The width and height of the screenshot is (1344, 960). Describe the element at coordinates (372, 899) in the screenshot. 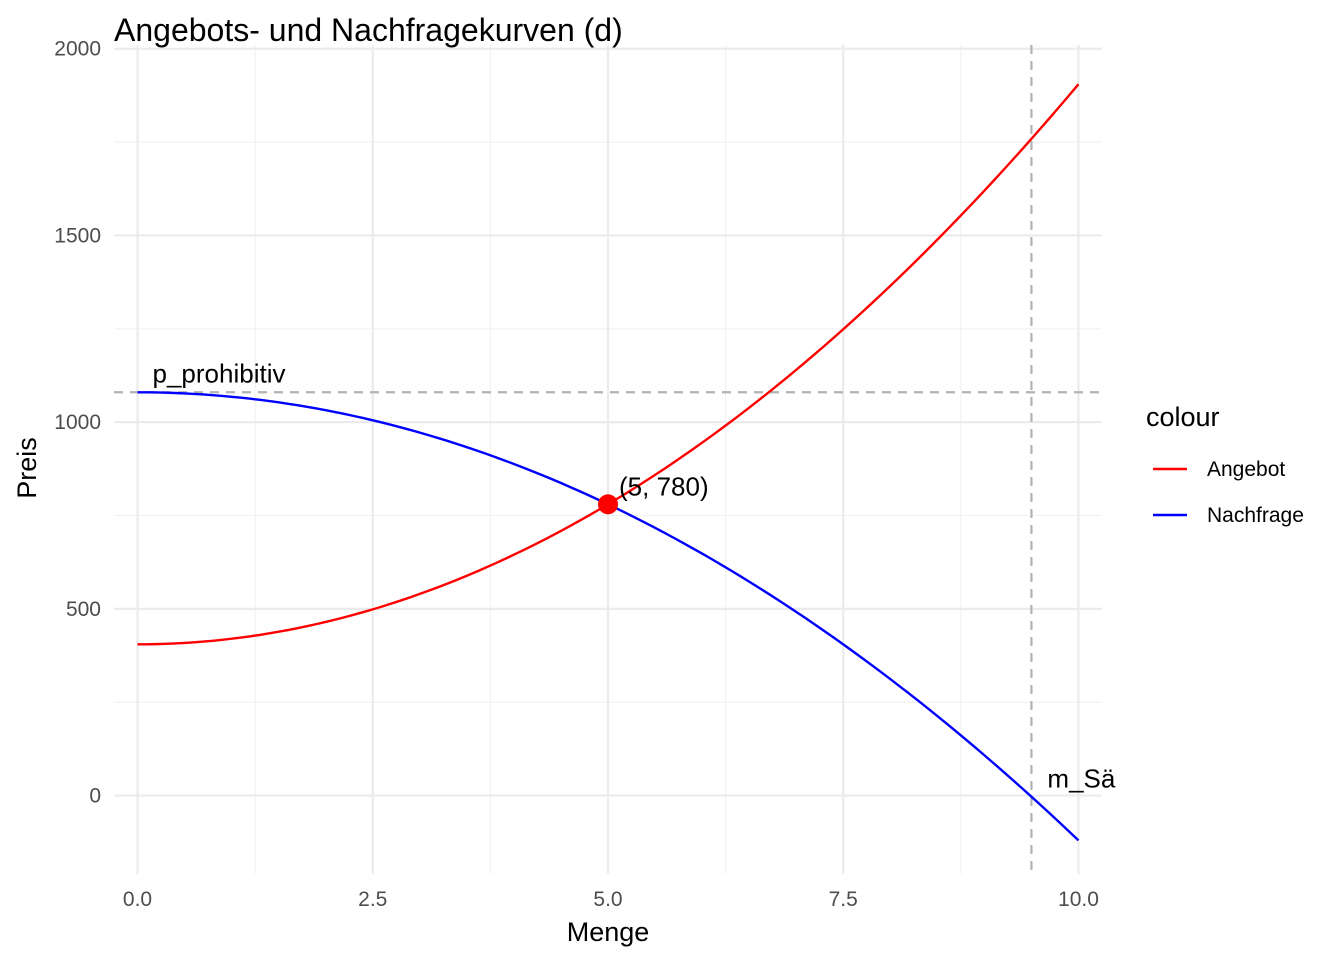

I see `x-tick-label: 2.5` at that location.